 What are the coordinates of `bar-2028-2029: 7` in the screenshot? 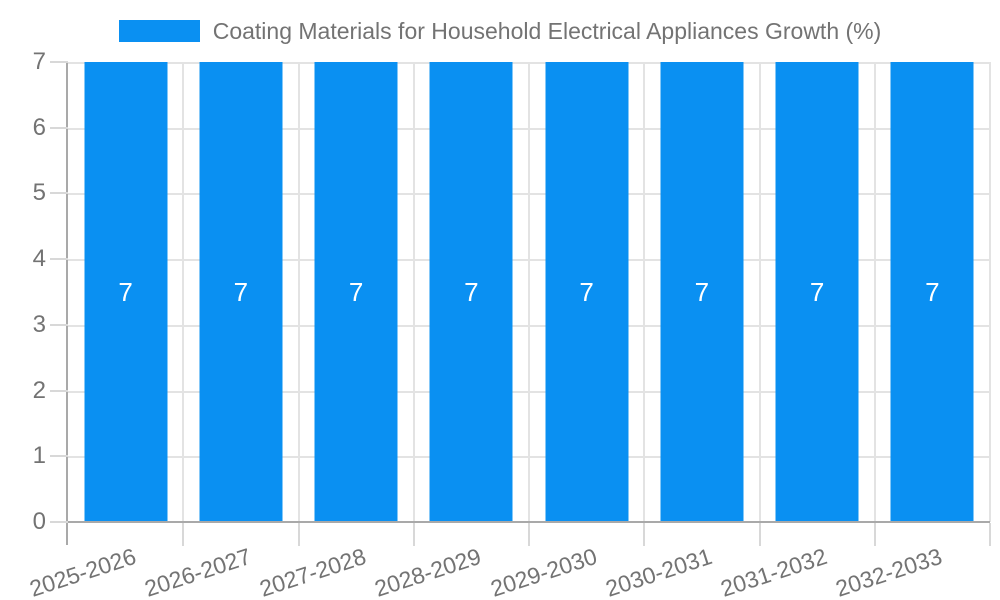 It's located at (471, 292).